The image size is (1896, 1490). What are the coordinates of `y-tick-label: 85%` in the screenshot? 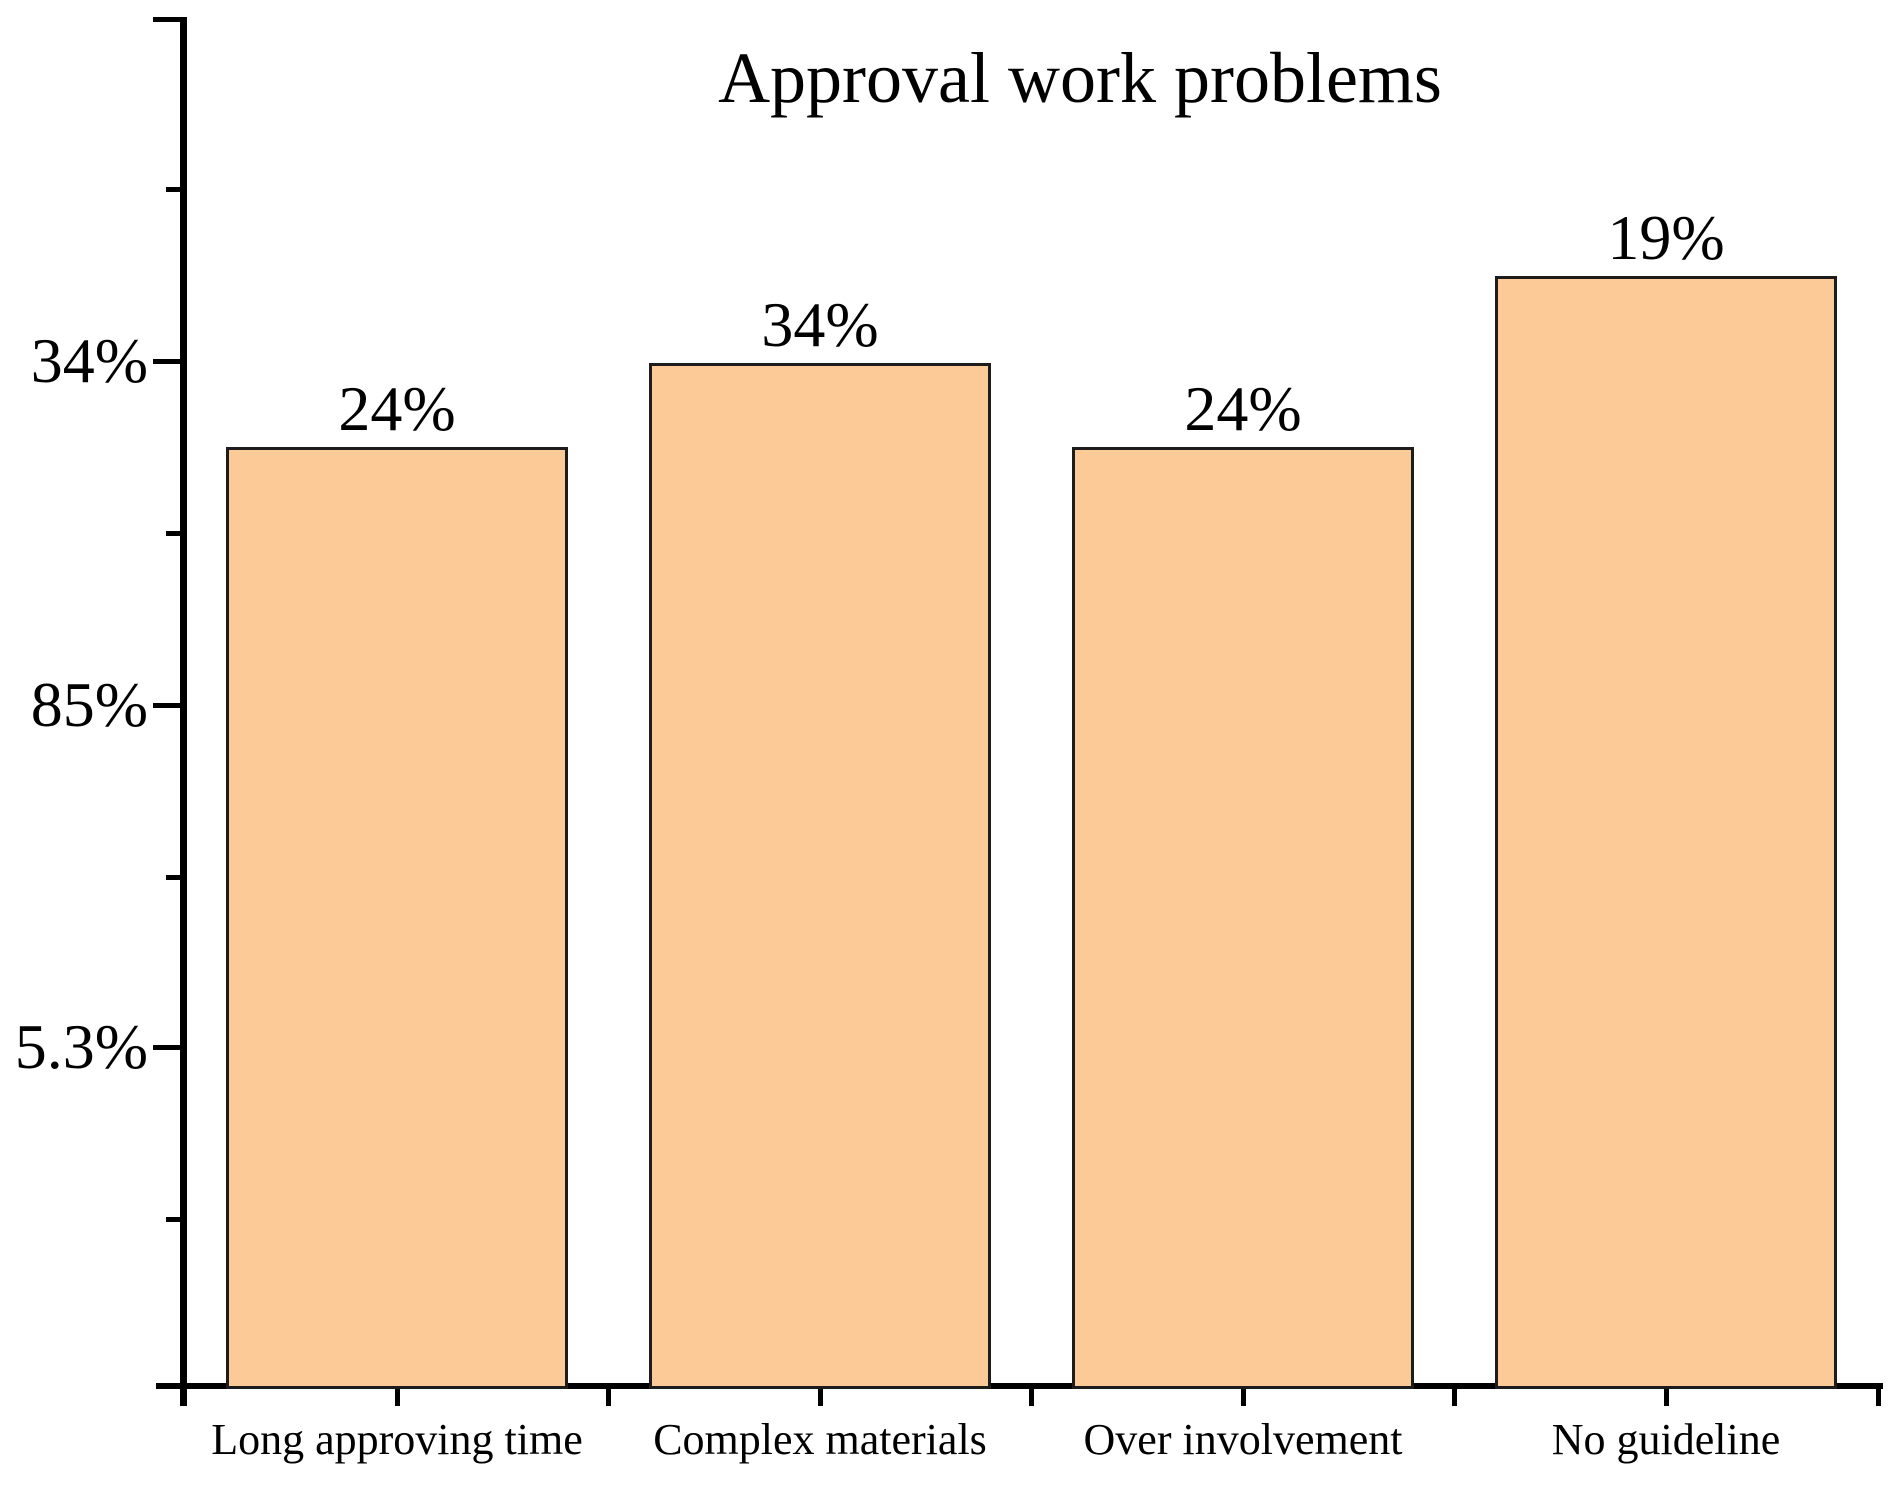 It's located at (89, 704).